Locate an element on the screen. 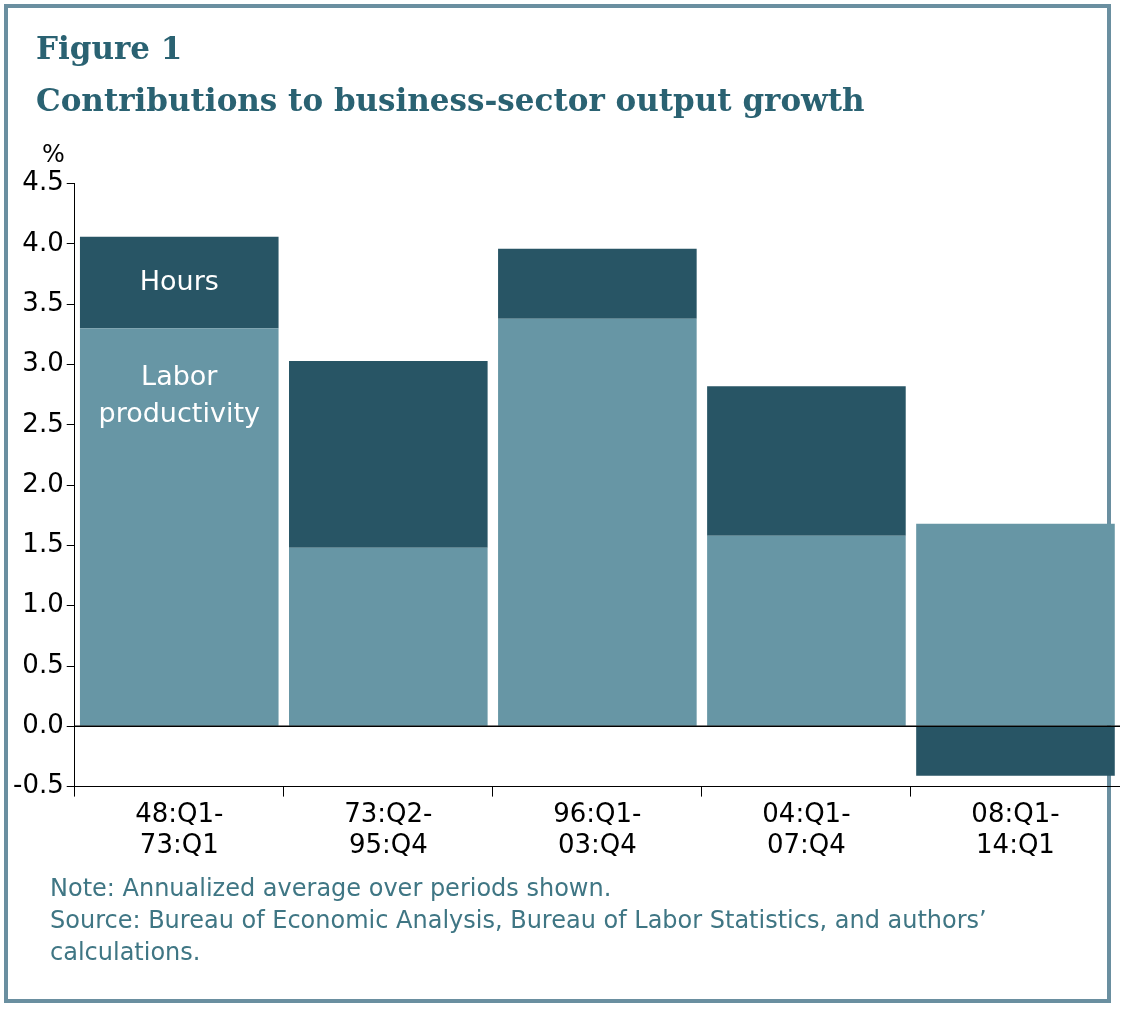  y-tick-label: 3.0 is located at coordinates (43, 362).